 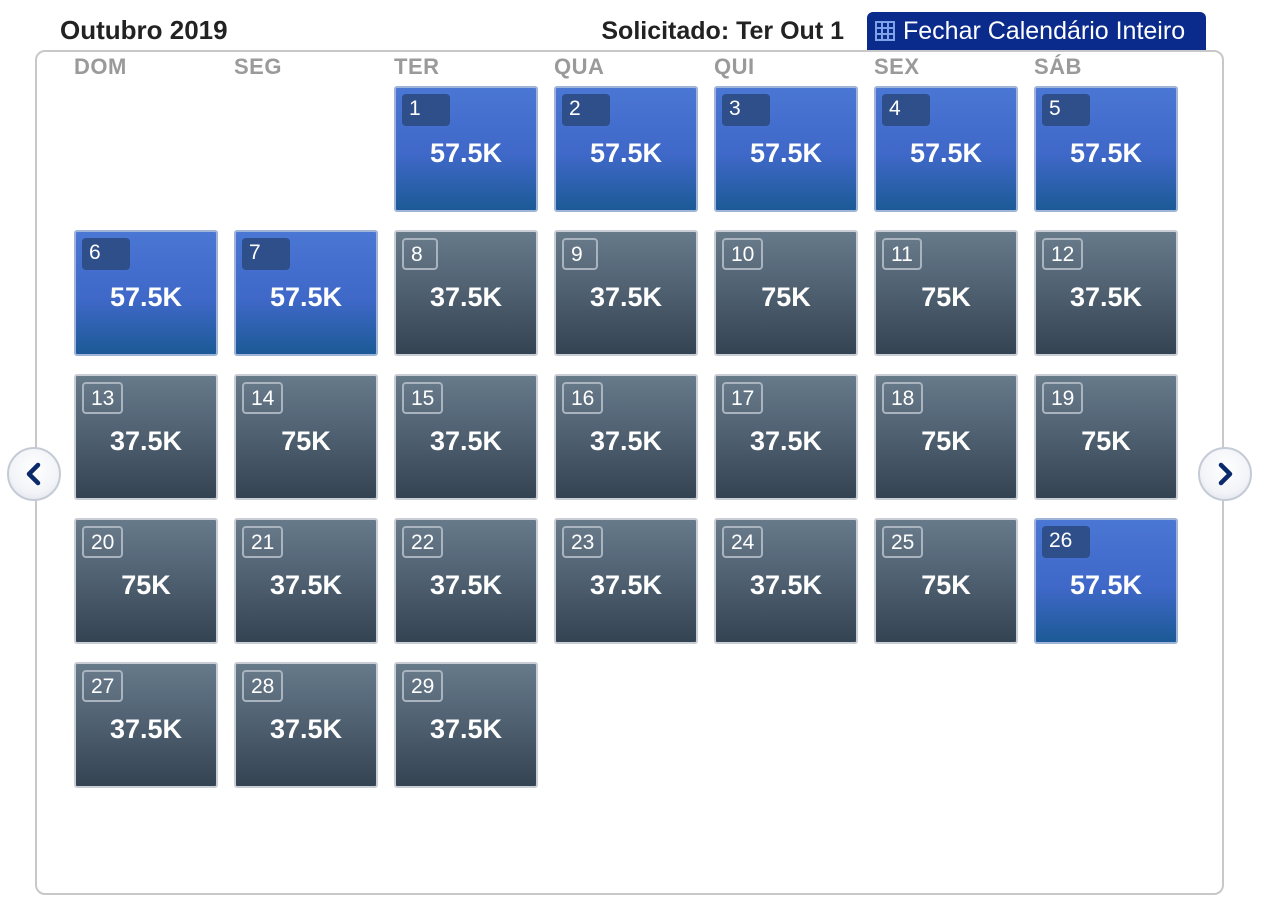 I want to click on calendar-day: 19 75K, so click(x=1106, y=437).